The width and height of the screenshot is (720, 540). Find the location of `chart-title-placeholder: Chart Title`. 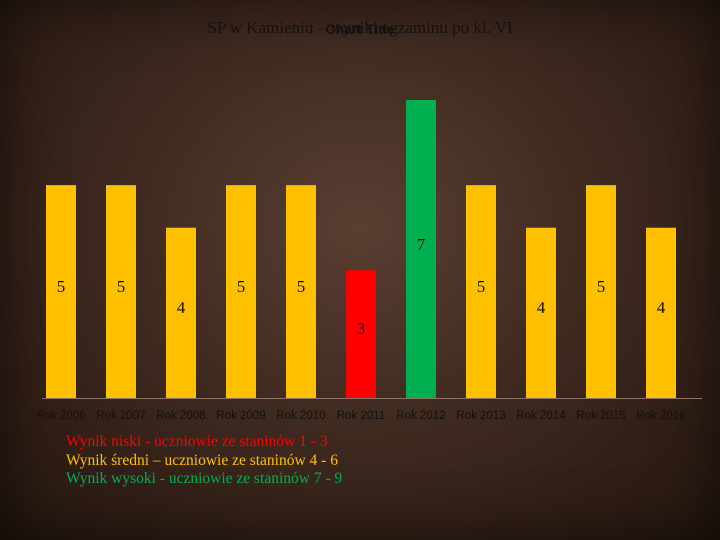

chart-title-placeholder: Chart Title is located at coordinates (360, 29).